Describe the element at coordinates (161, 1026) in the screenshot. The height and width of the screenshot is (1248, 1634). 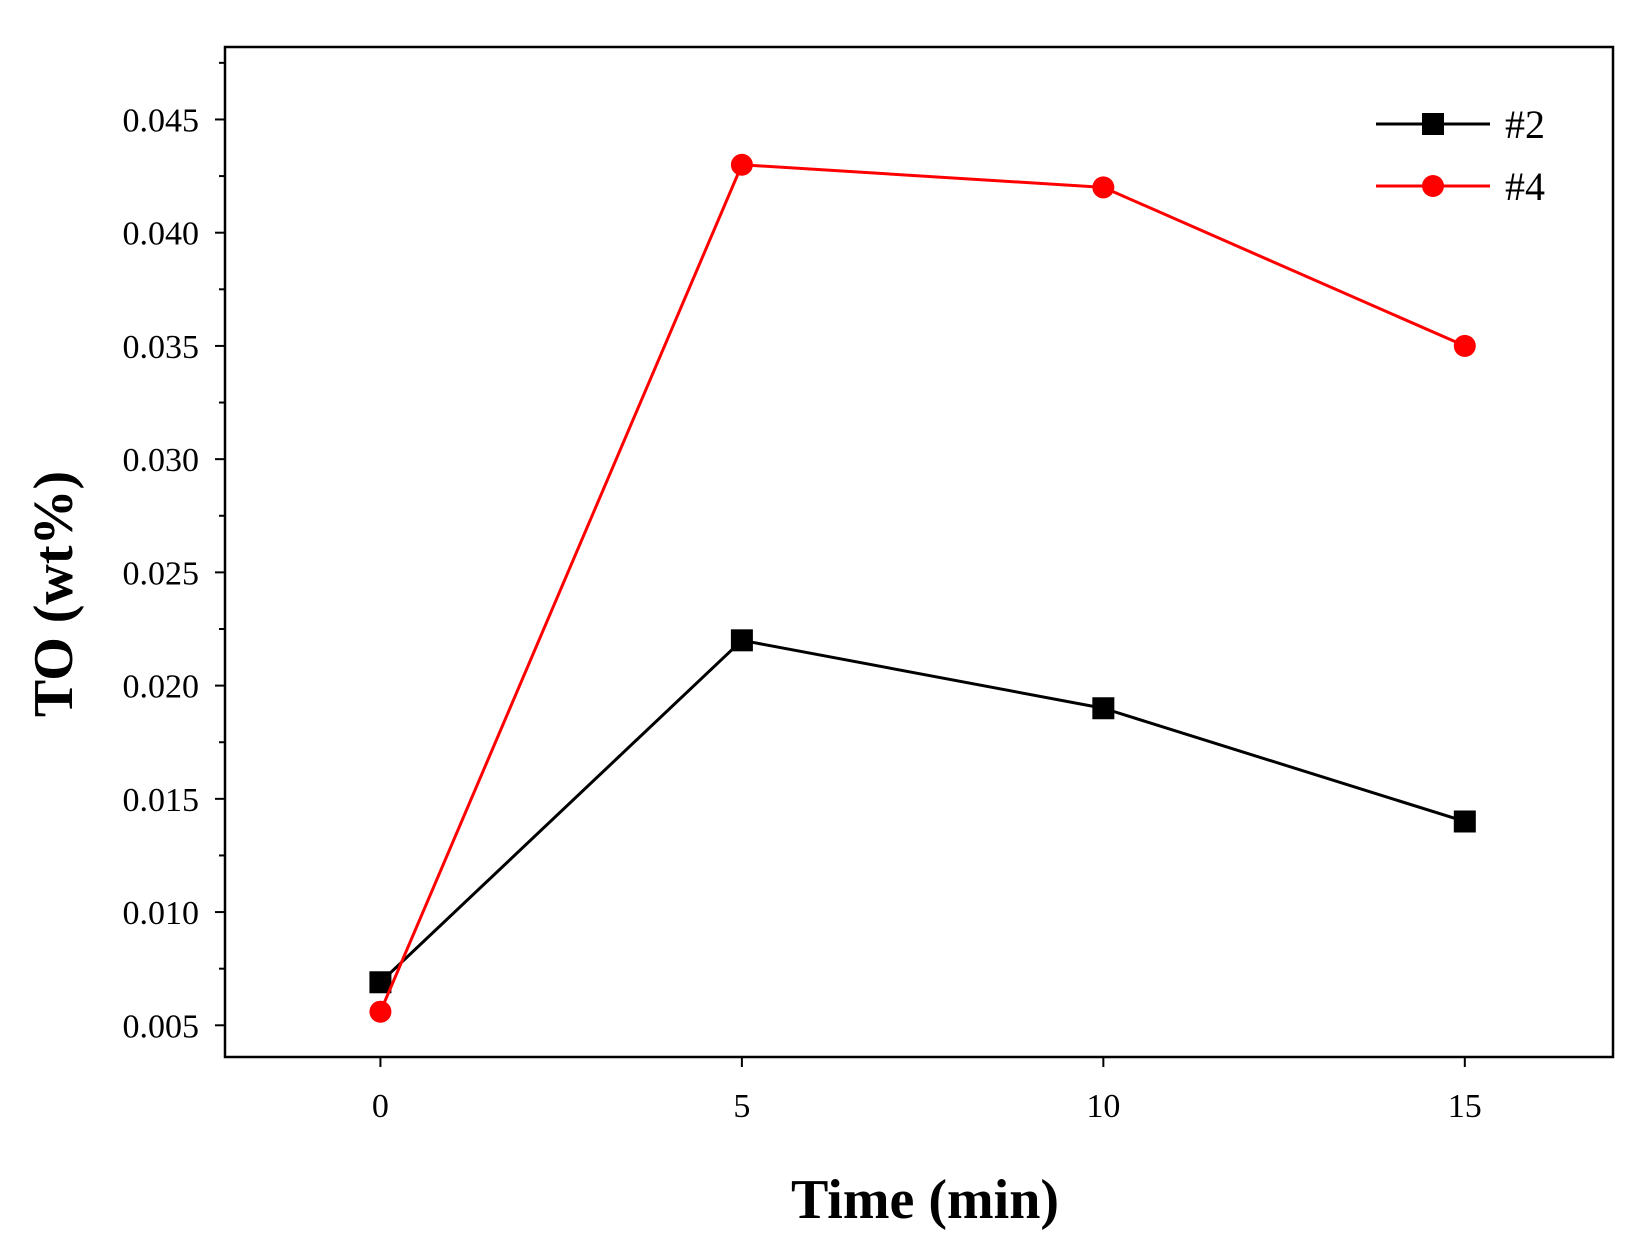
I see `y-tick-label: 0.005` at that location.